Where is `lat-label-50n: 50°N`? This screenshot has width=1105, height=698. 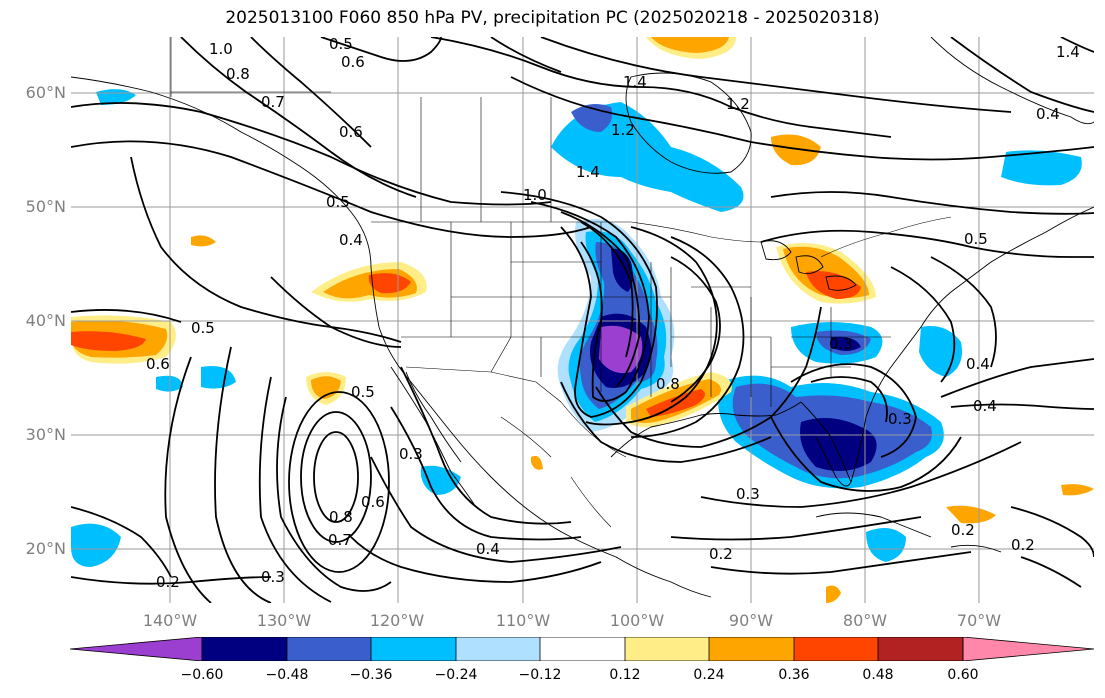 lat-label-50n: 50°N is located at coordinates (45, 206).